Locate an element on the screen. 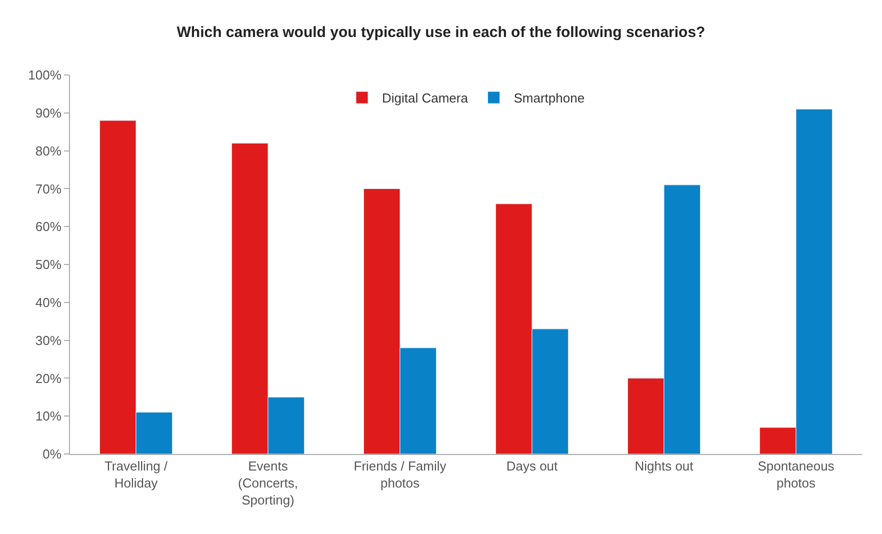  x-tick-label: Nights out is located at coordinates (664, 466).